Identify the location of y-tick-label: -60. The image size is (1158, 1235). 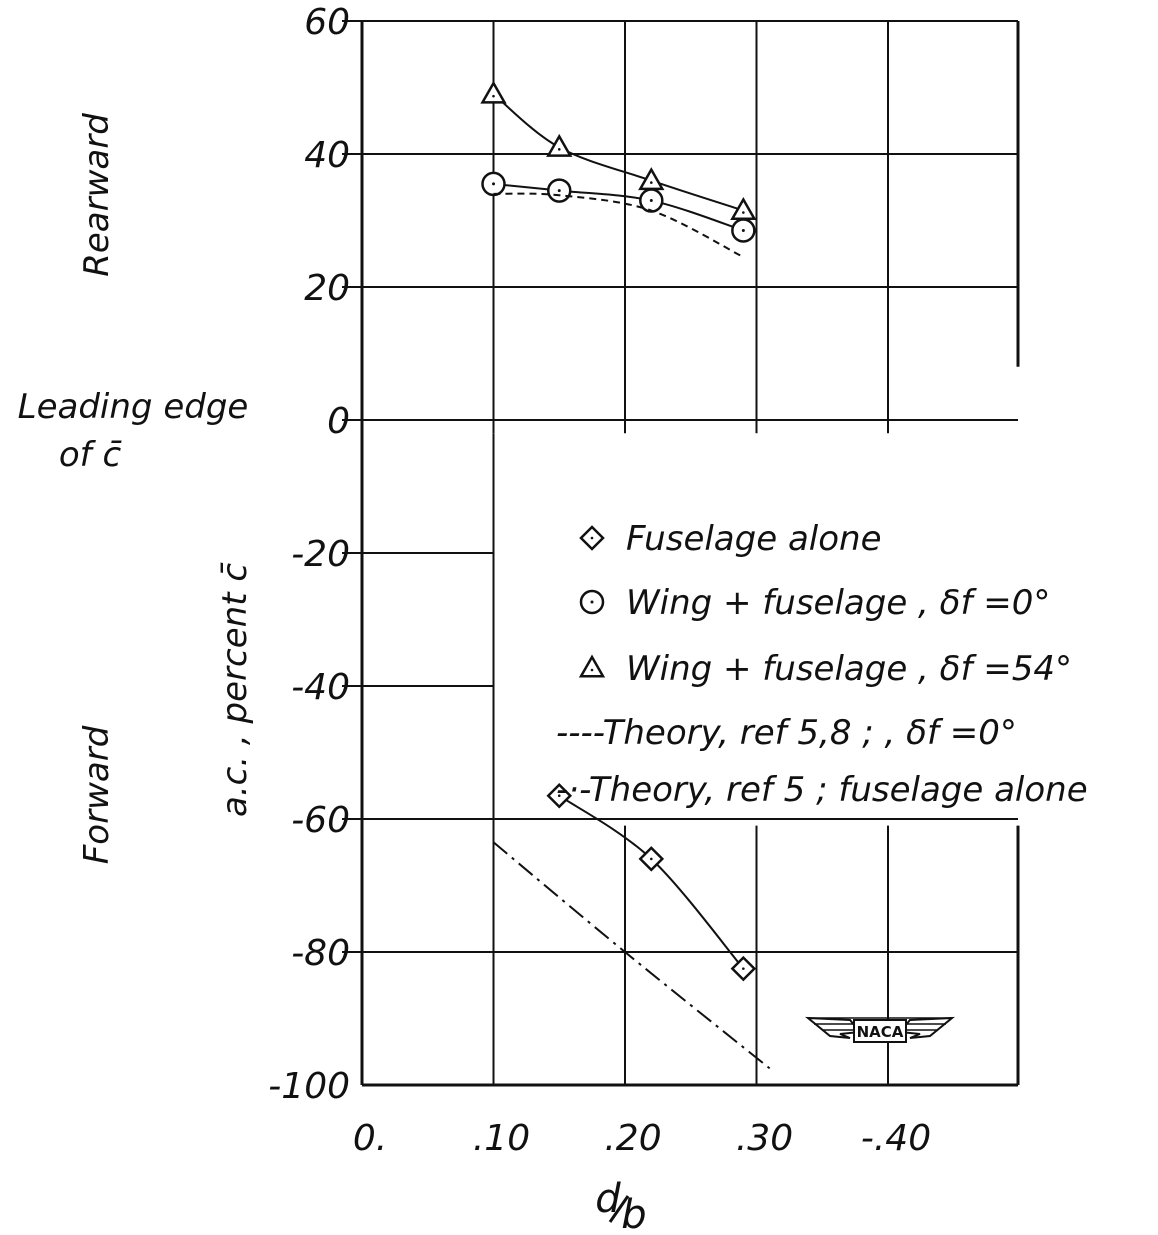
(320, 820).